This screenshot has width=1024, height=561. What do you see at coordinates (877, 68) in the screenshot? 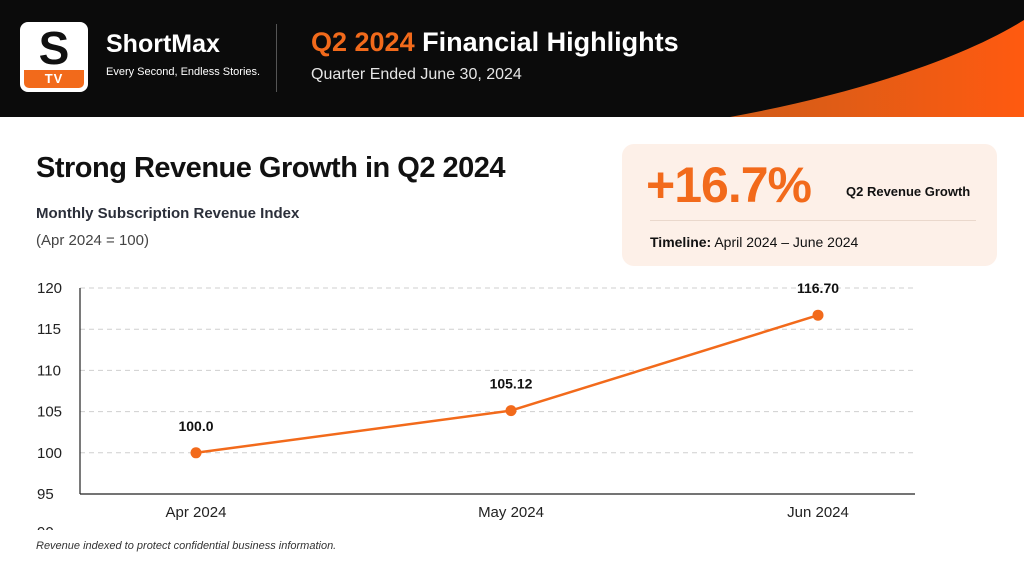
I see `header-swoosh-graphic` at bounding box center [877, 68].